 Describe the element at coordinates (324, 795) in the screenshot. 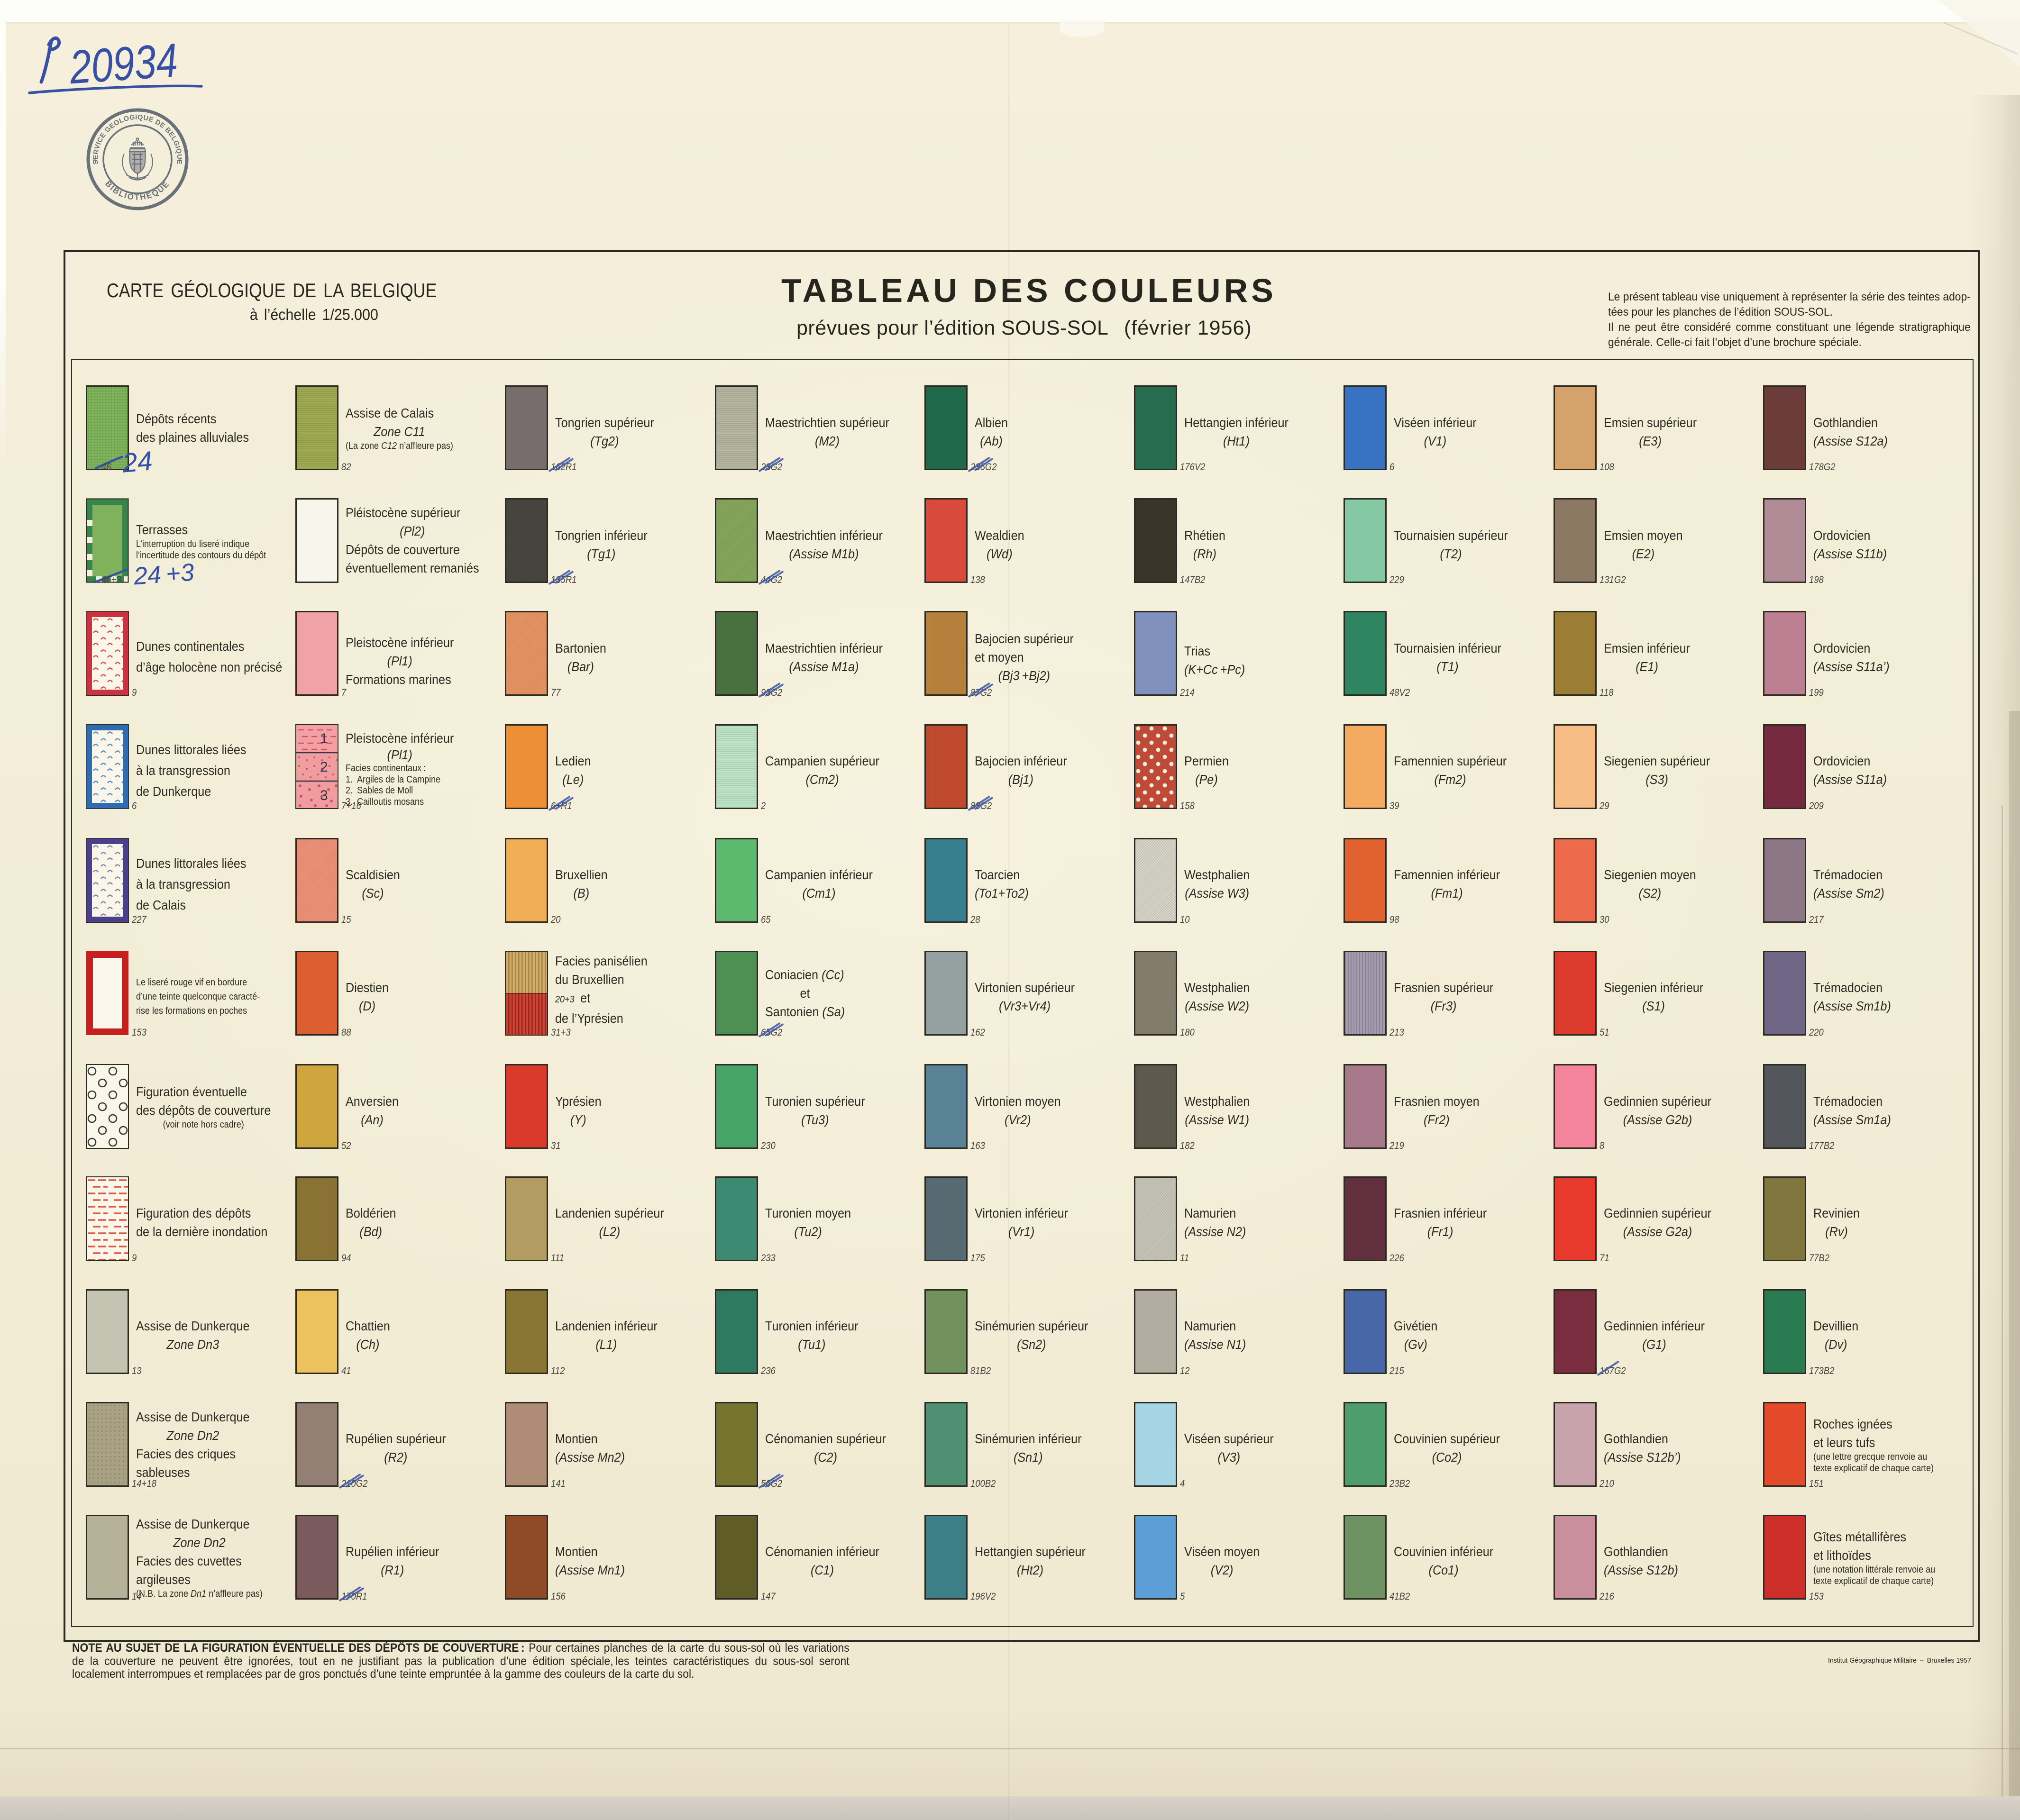

I see `svg-text: 3` at that location.